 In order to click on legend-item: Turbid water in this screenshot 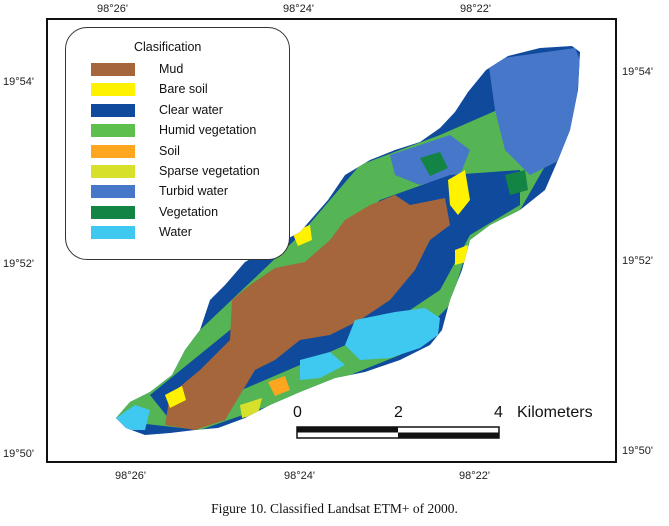, I will do `click(191, 191)`.